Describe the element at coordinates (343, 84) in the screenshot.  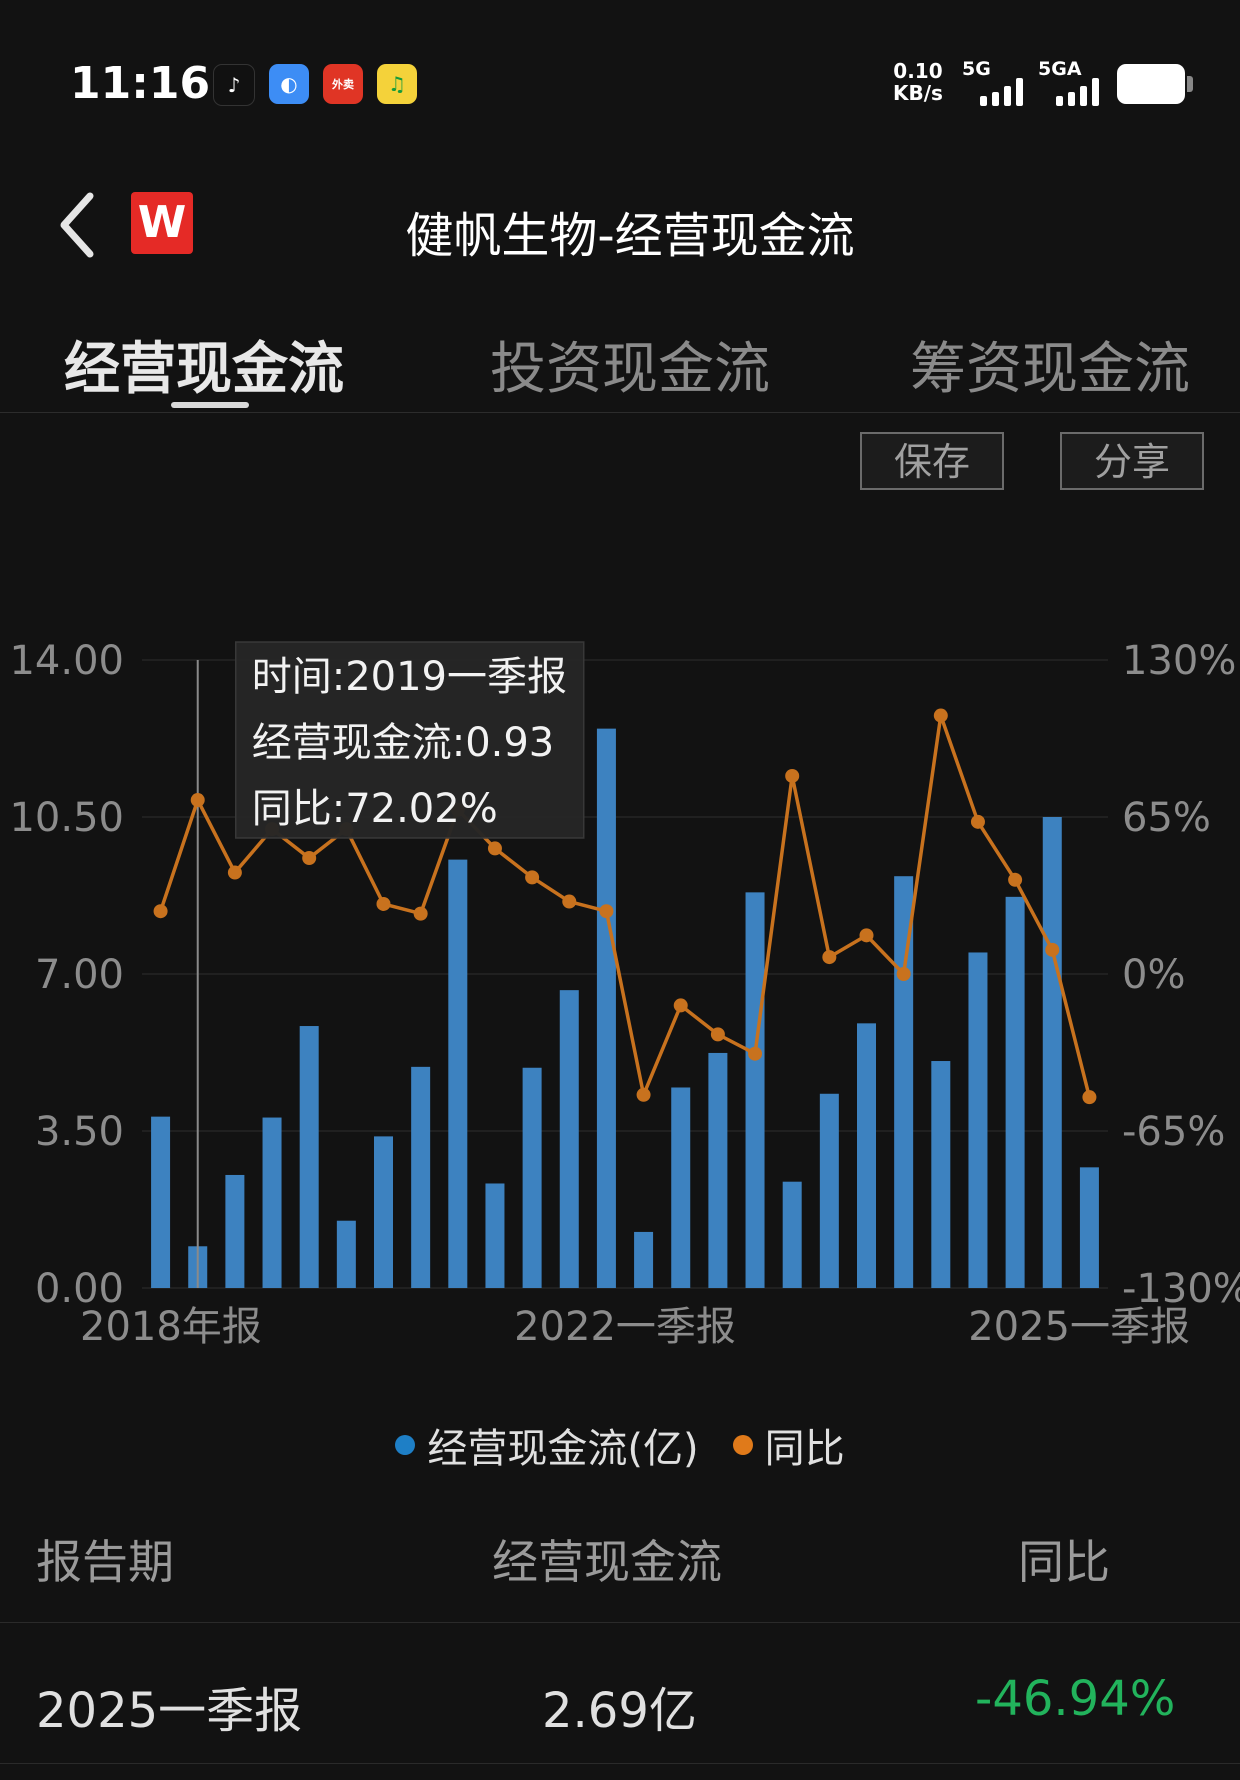
I see `takeout-icon: 外卖` at that location.